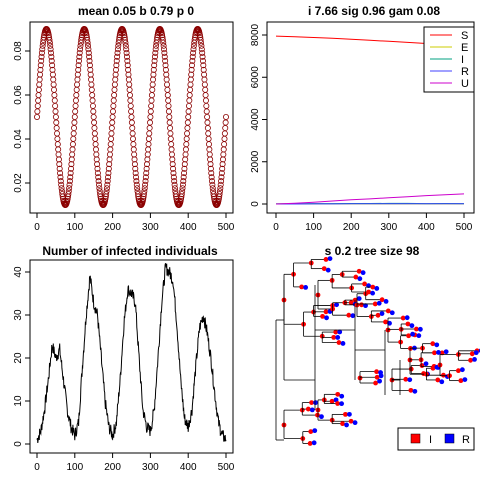 The image size is (480, 480). What do you see at coordinates (466, 440) in the screenshot?
I see `legend-recovered-label: R` at bounding box center [466, 440].